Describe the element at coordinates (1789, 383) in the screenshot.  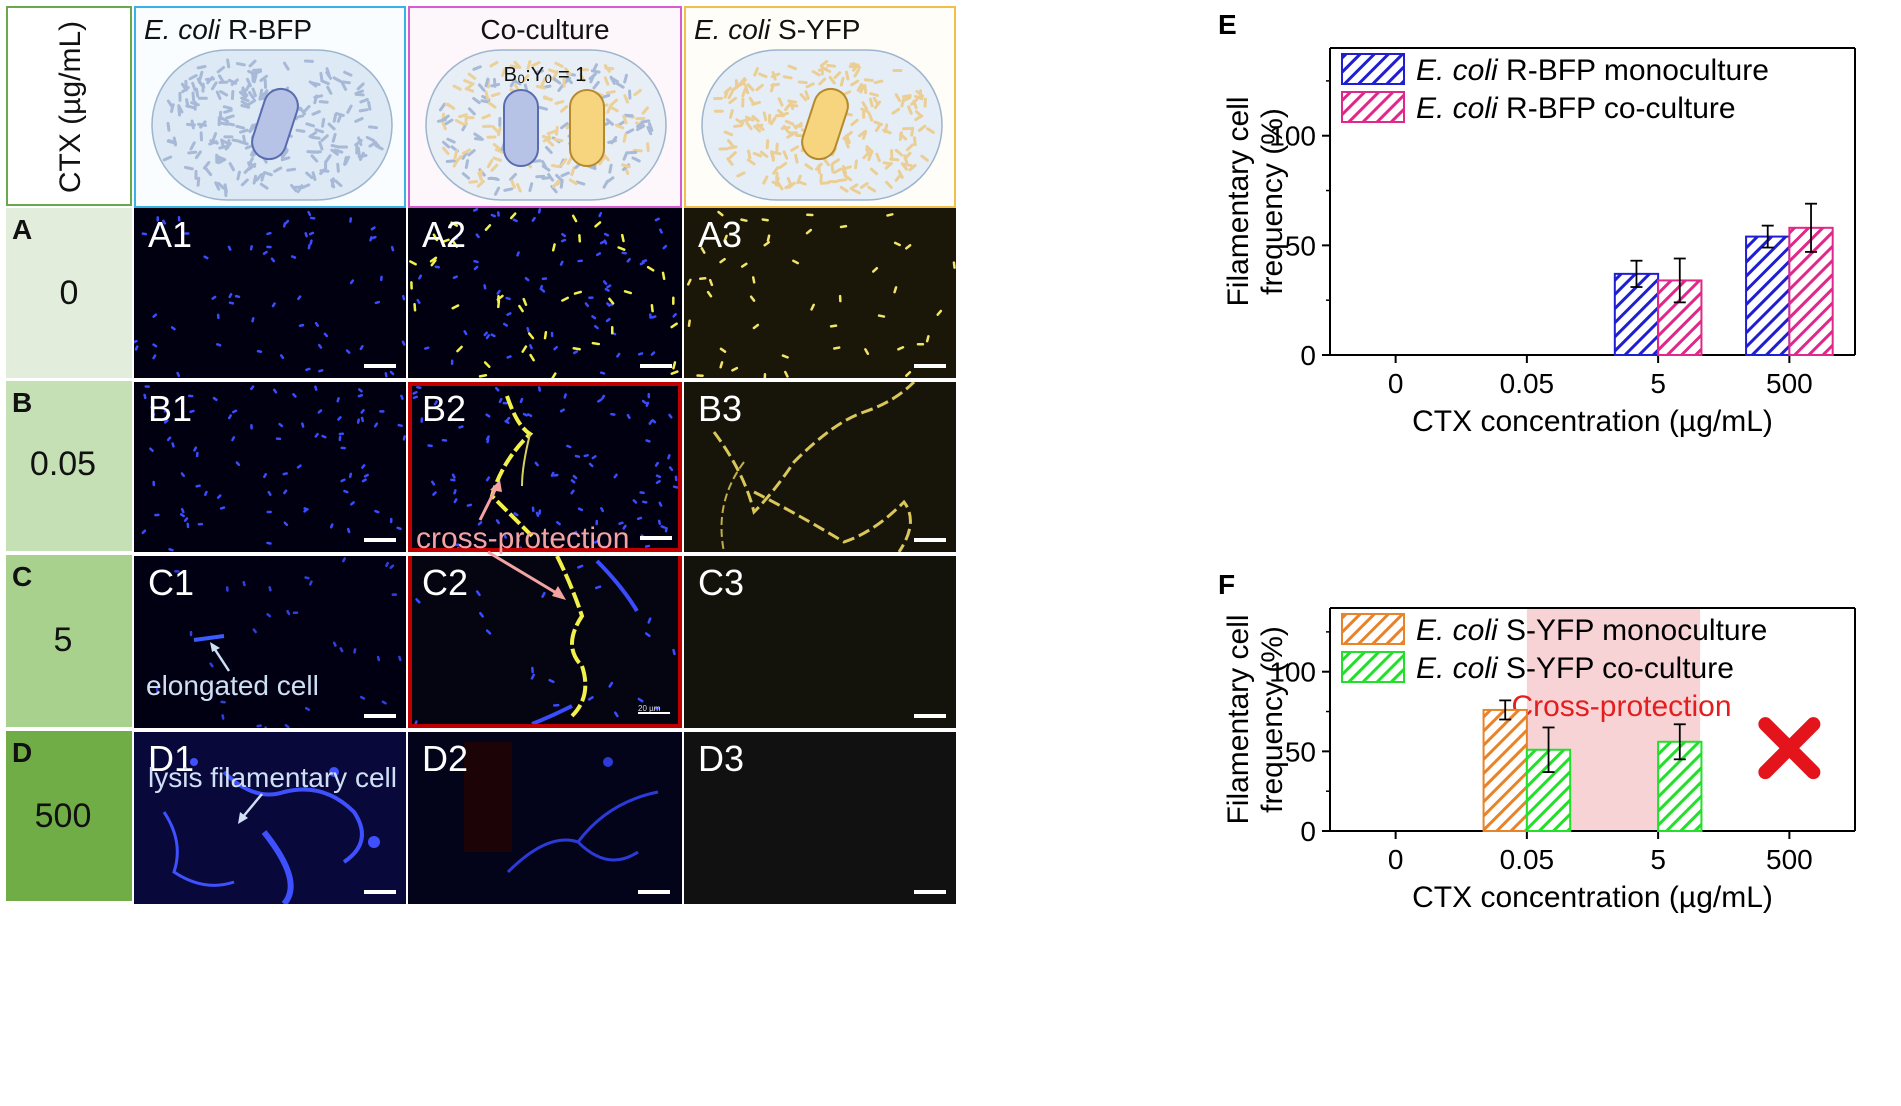
I see `x-tick-label: 500` at that location.